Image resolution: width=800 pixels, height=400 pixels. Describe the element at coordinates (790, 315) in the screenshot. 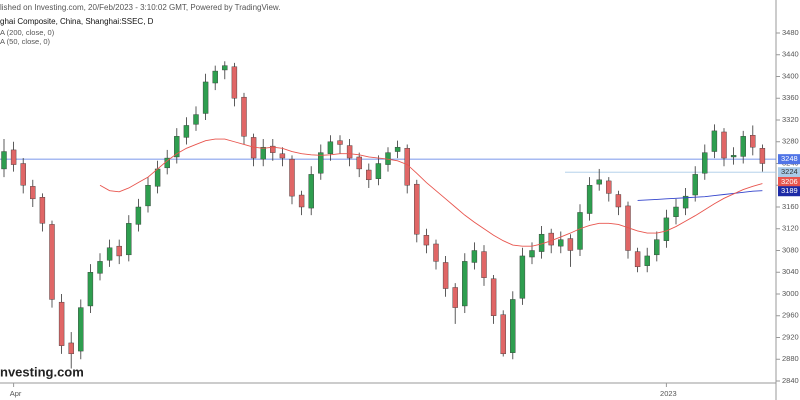

I see `y-tick-label: 2960` at that location.